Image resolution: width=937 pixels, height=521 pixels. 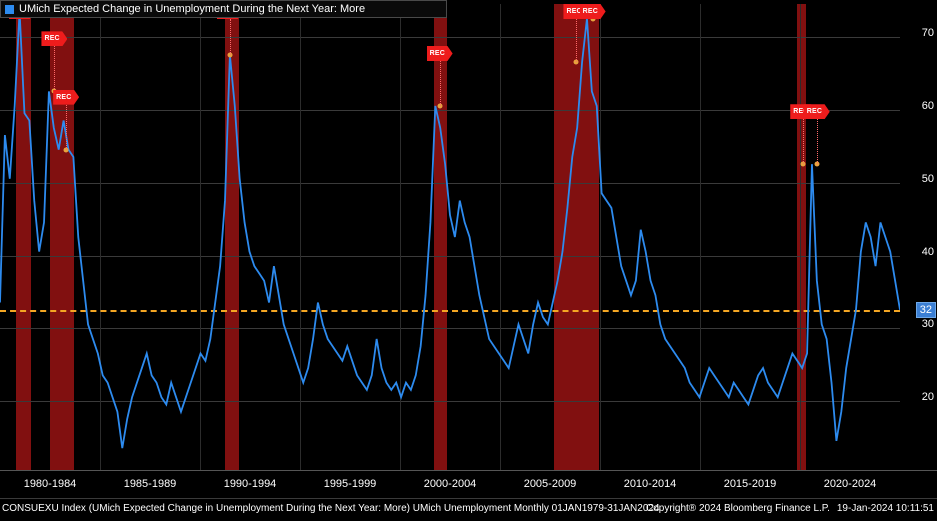 What do you see at coordinates (927, 397) in the screenshot?
I see `y-axis-tick-label: 20` at bounding box center [927, 397].